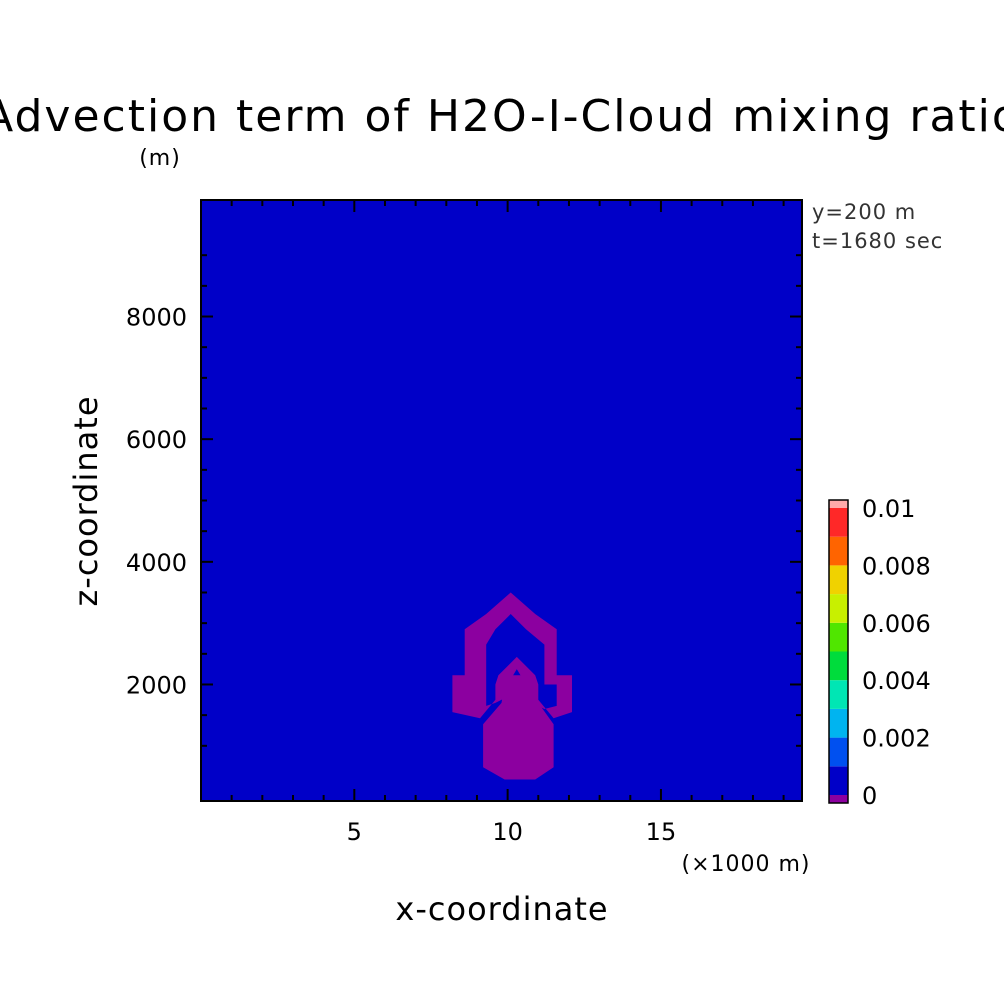 Image resolution: width=1004 pixels, height=1004 pixels. Describe the element at coordinates (896, 652) in the screenshot. I see `colorbar-labels: 0 0.002 0.004 0.006 0.008 0.01` at that location.